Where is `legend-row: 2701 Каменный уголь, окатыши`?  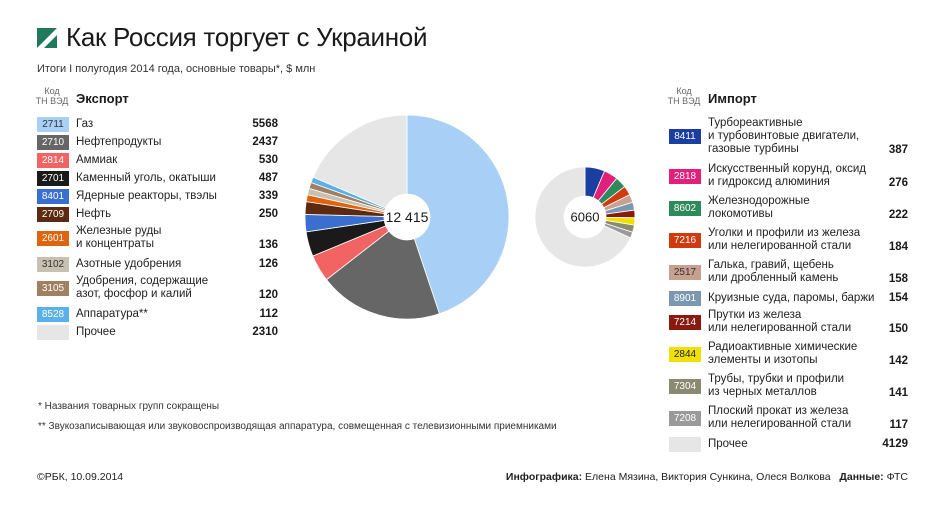 legend-row: 2701 Каменный уголь, окатыши is located at coordinates (126, 178).